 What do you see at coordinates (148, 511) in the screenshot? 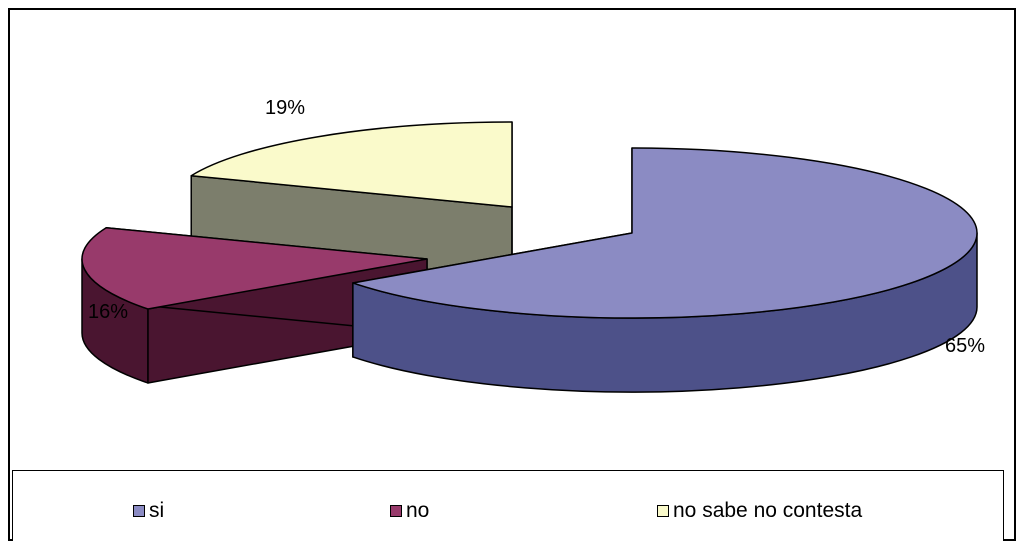
I see `legend-item-si: si` at bounding box center [148, 511].